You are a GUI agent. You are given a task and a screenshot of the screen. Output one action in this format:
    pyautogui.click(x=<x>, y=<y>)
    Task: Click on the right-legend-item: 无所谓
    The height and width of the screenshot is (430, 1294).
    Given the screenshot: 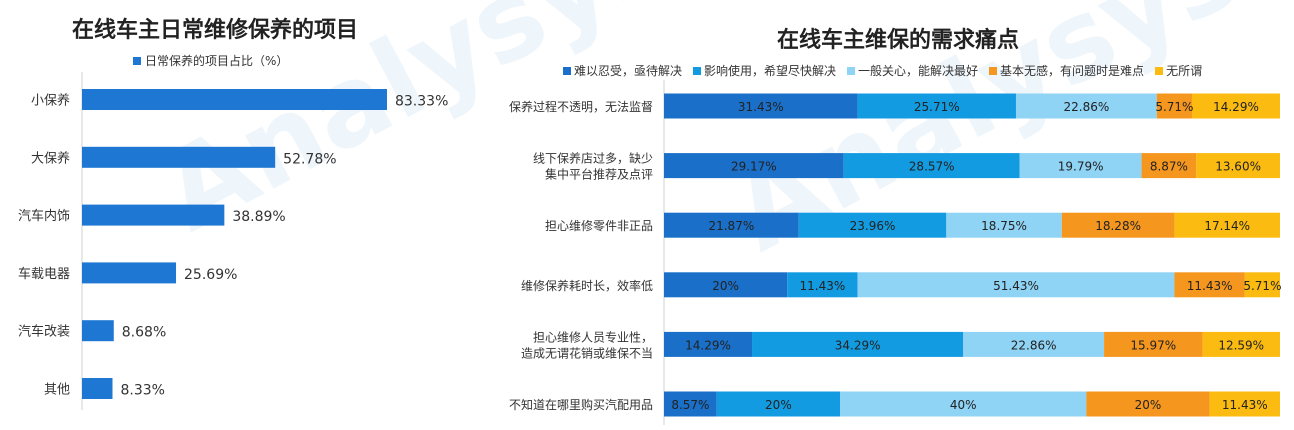 What is the action you would take?
    pyautogui.click(x=1178, y=70)
    